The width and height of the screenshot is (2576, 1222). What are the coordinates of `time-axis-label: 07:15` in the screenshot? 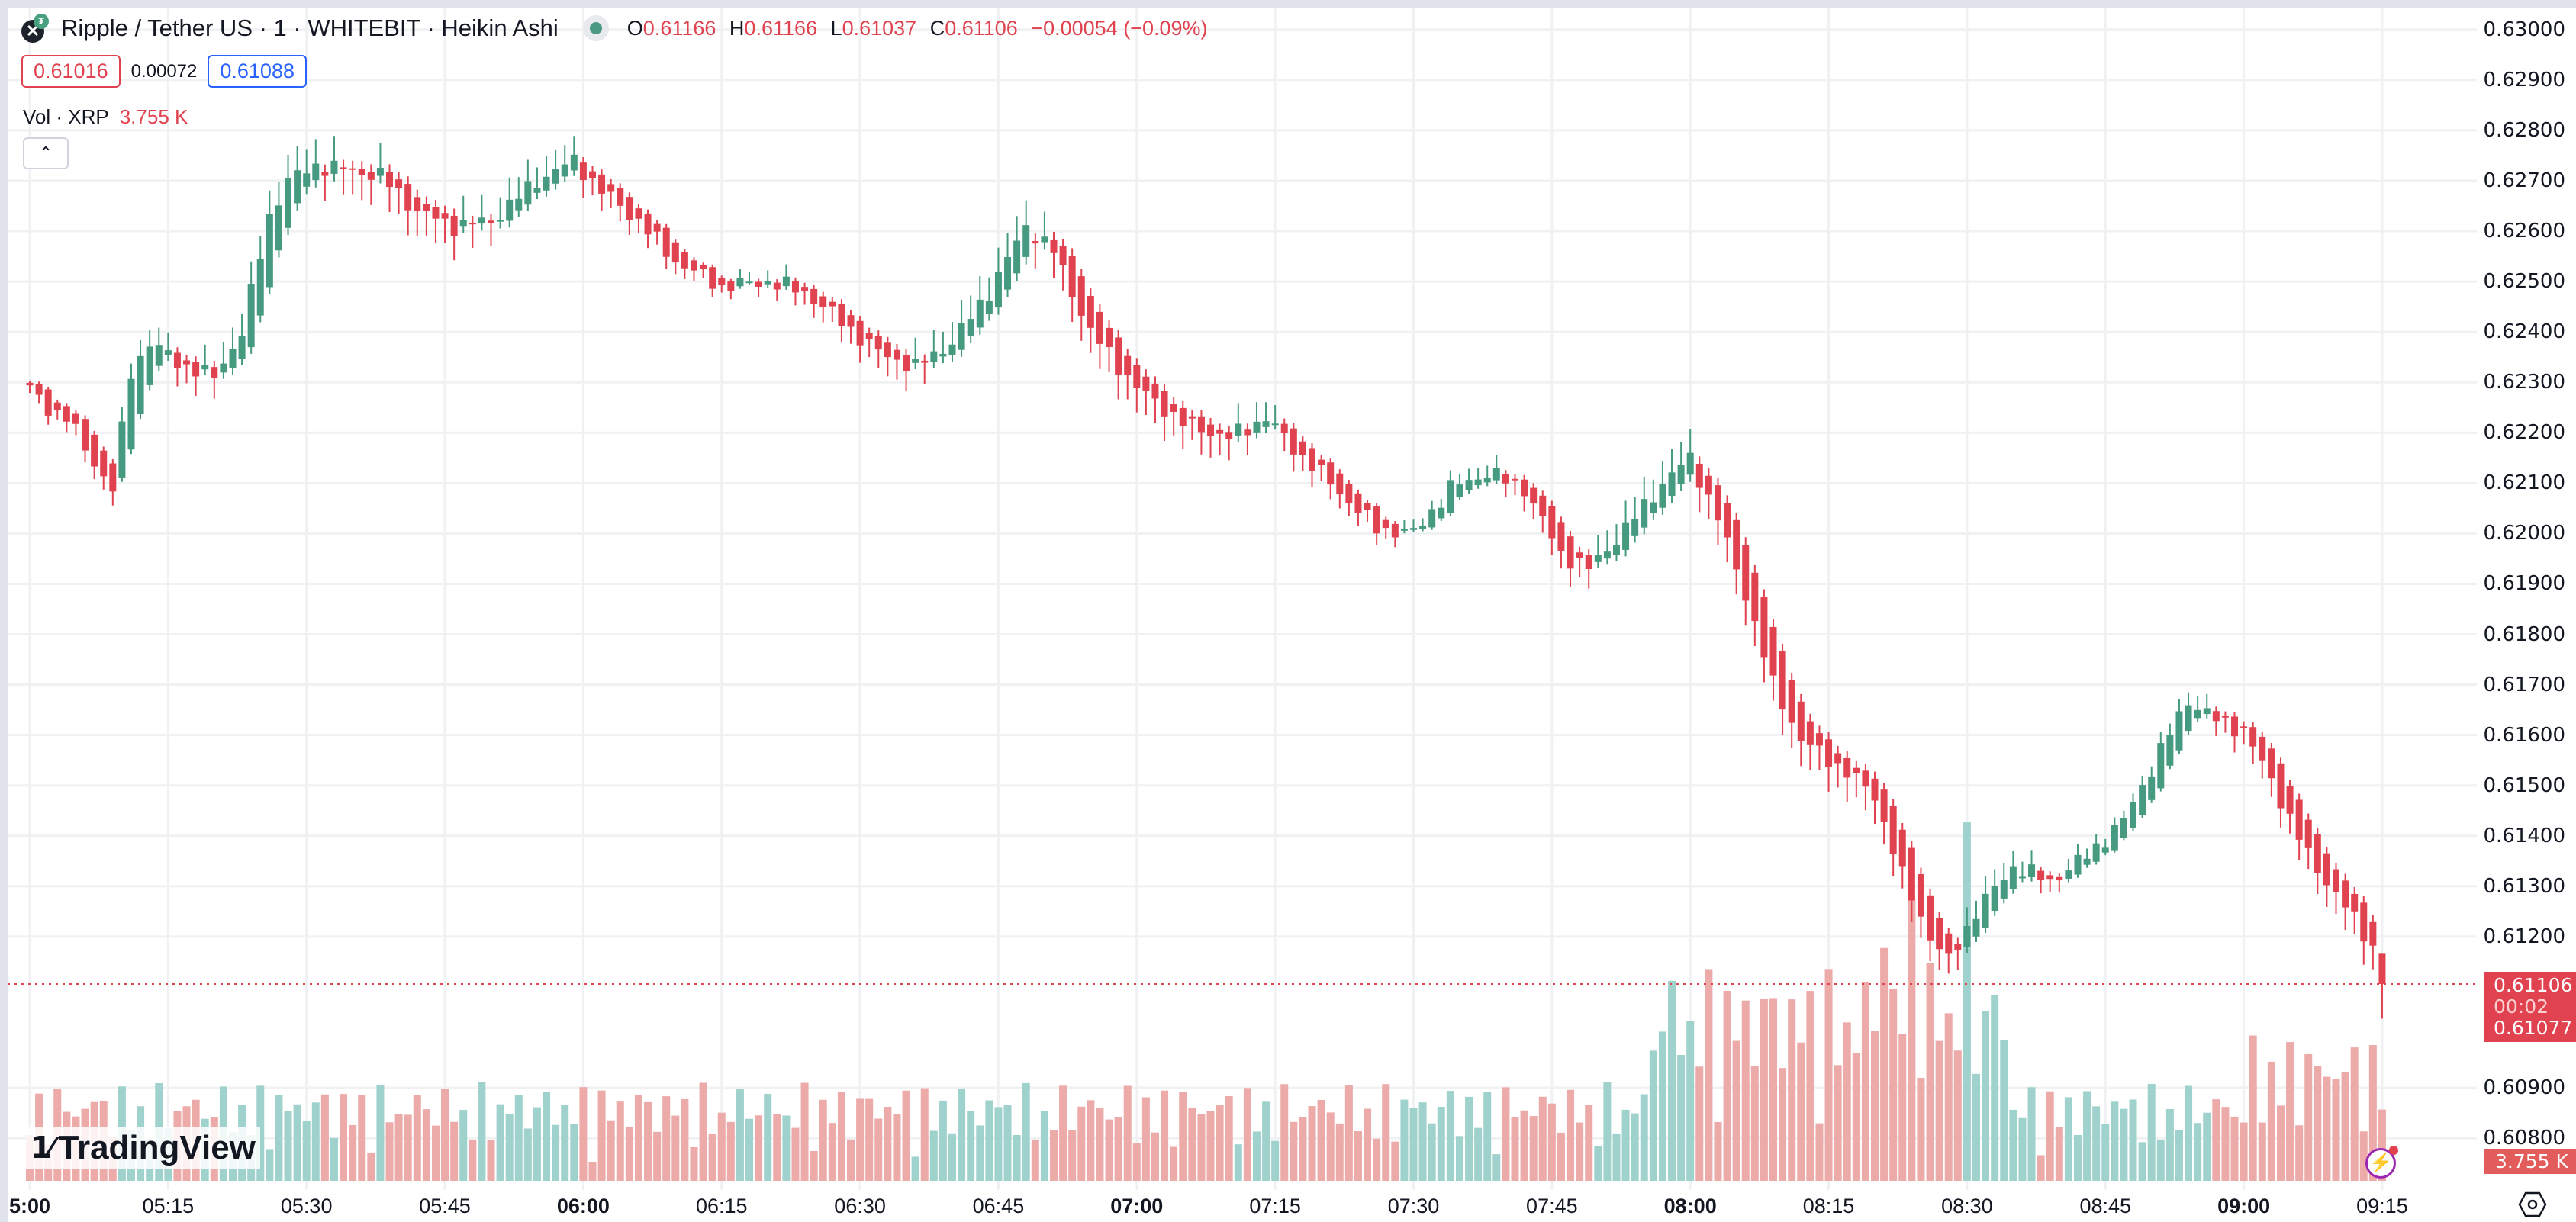 It's located at (1275, 1206).